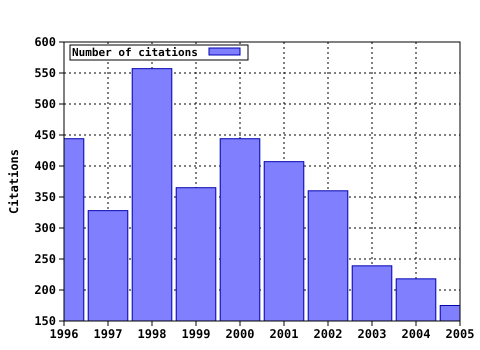 The width and height of the screenshot is (480, 350). Describe the element at coordinates (240, 334) in the screenshot. I see `x-tick-label: 2000` at that location.